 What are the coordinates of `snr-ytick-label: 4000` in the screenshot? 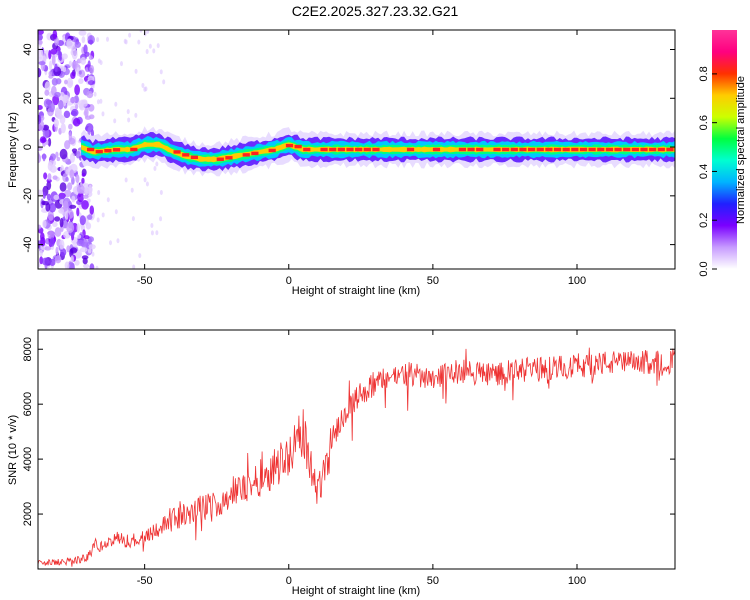 It's located at (28, 459).